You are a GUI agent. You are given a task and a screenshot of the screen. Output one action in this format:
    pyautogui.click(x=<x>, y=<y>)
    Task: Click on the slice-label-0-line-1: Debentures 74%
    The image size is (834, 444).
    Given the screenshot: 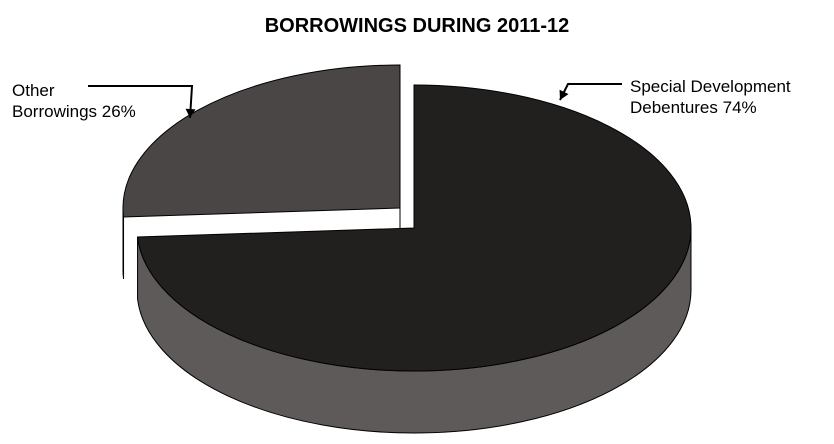 What is the action you would take?
    pyautogui.click(x=693, y=107)
    